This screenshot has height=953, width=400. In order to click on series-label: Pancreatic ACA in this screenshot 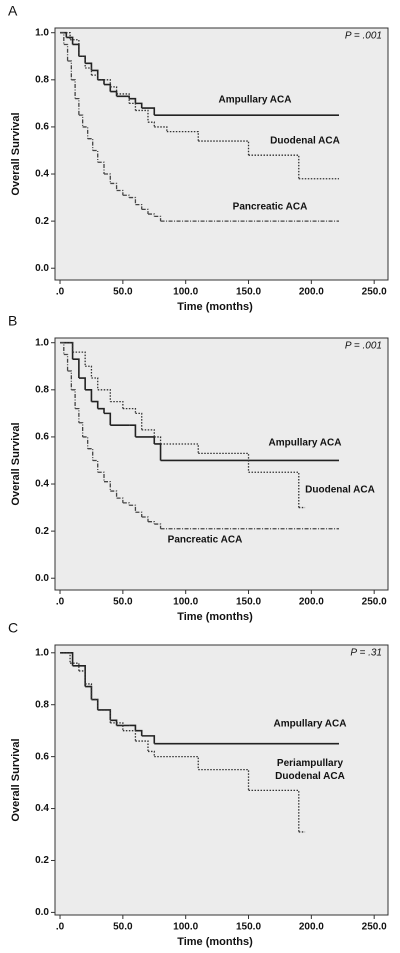, I will do `click(270, 207)`.